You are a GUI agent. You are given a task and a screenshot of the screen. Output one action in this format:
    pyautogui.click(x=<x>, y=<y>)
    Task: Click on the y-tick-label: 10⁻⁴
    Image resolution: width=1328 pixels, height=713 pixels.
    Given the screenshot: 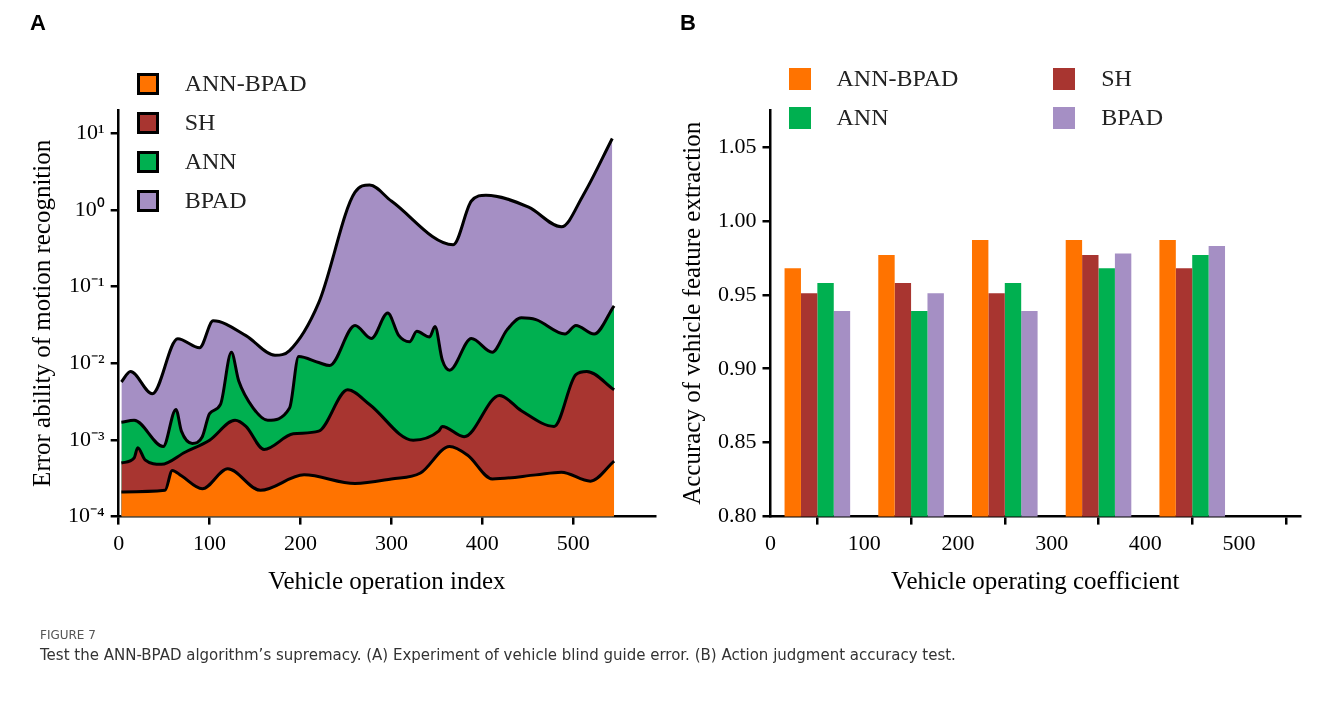 What is the action you would take?
    pyautogui.click(x=86, y=515)
    